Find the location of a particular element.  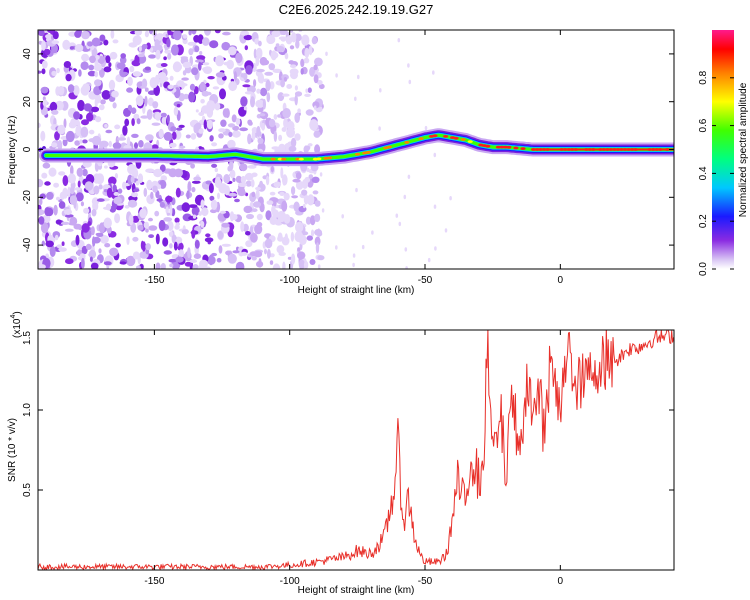

snr-ytick-label: 0.5 is located at coordinates (27, 490).